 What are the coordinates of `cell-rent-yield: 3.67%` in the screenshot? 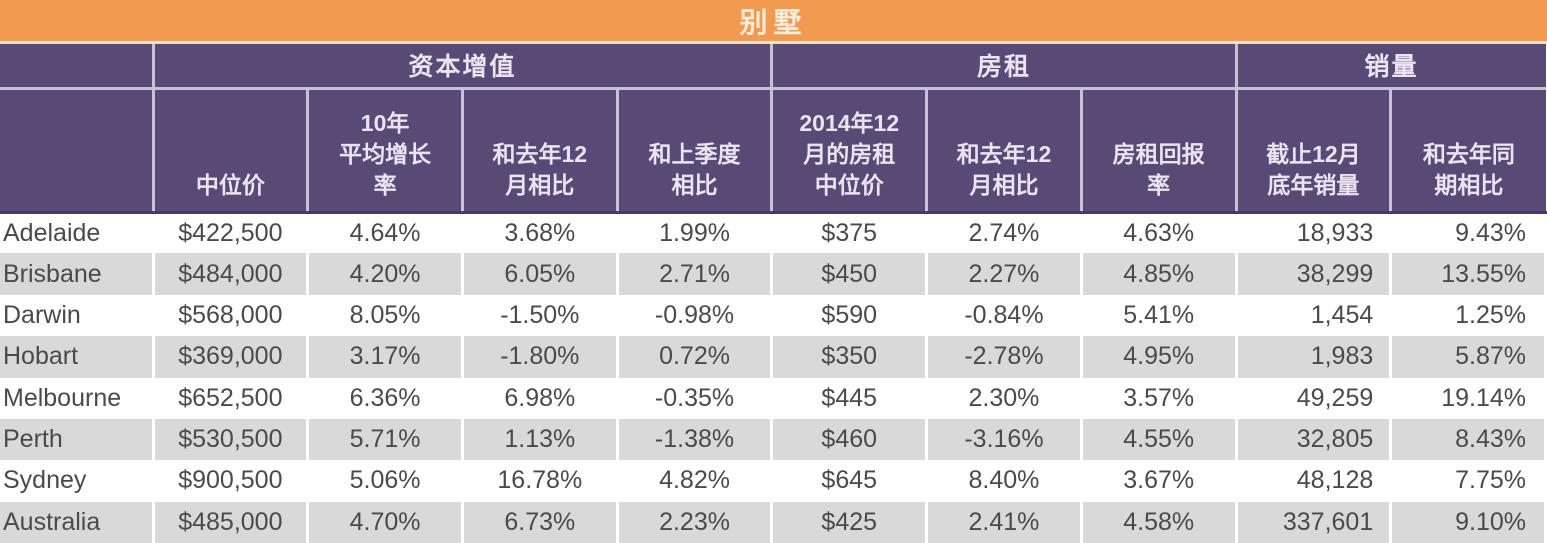 It's located at (1159, 481).